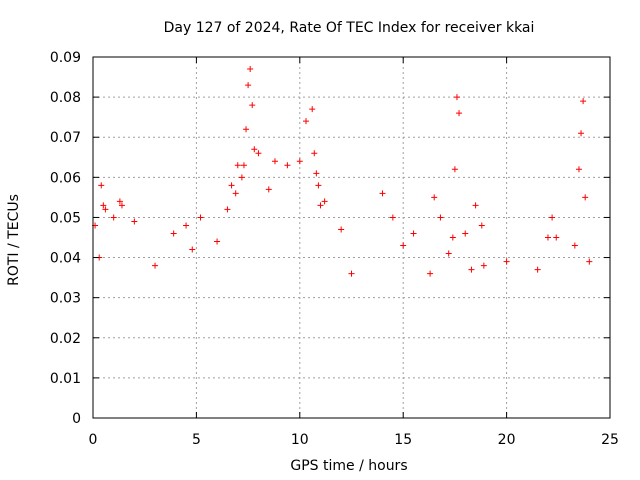  Describe the element at coordinates (610, 440) in the screenshot. I see `x-tick-label: 25` at that location.